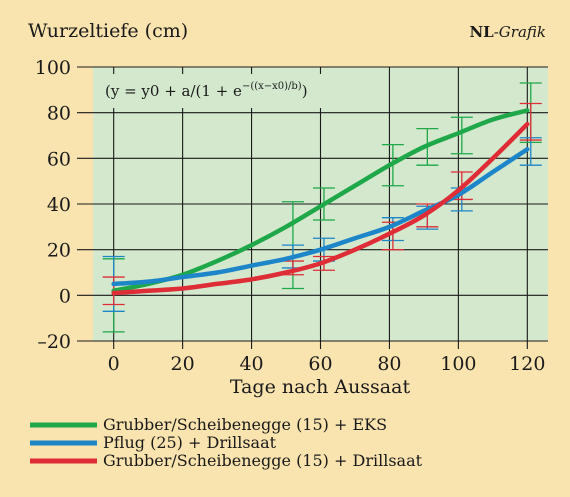 This screenshot has width=570, height=497. I want to click on x-tick-labels: 0 20 40 60 80 100 120, so click(327, 364).